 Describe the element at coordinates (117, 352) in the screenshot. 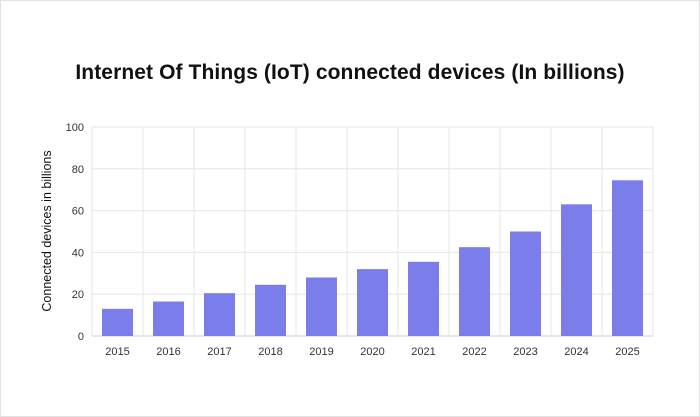

I see `x-tick-2015: 2015` at that location.